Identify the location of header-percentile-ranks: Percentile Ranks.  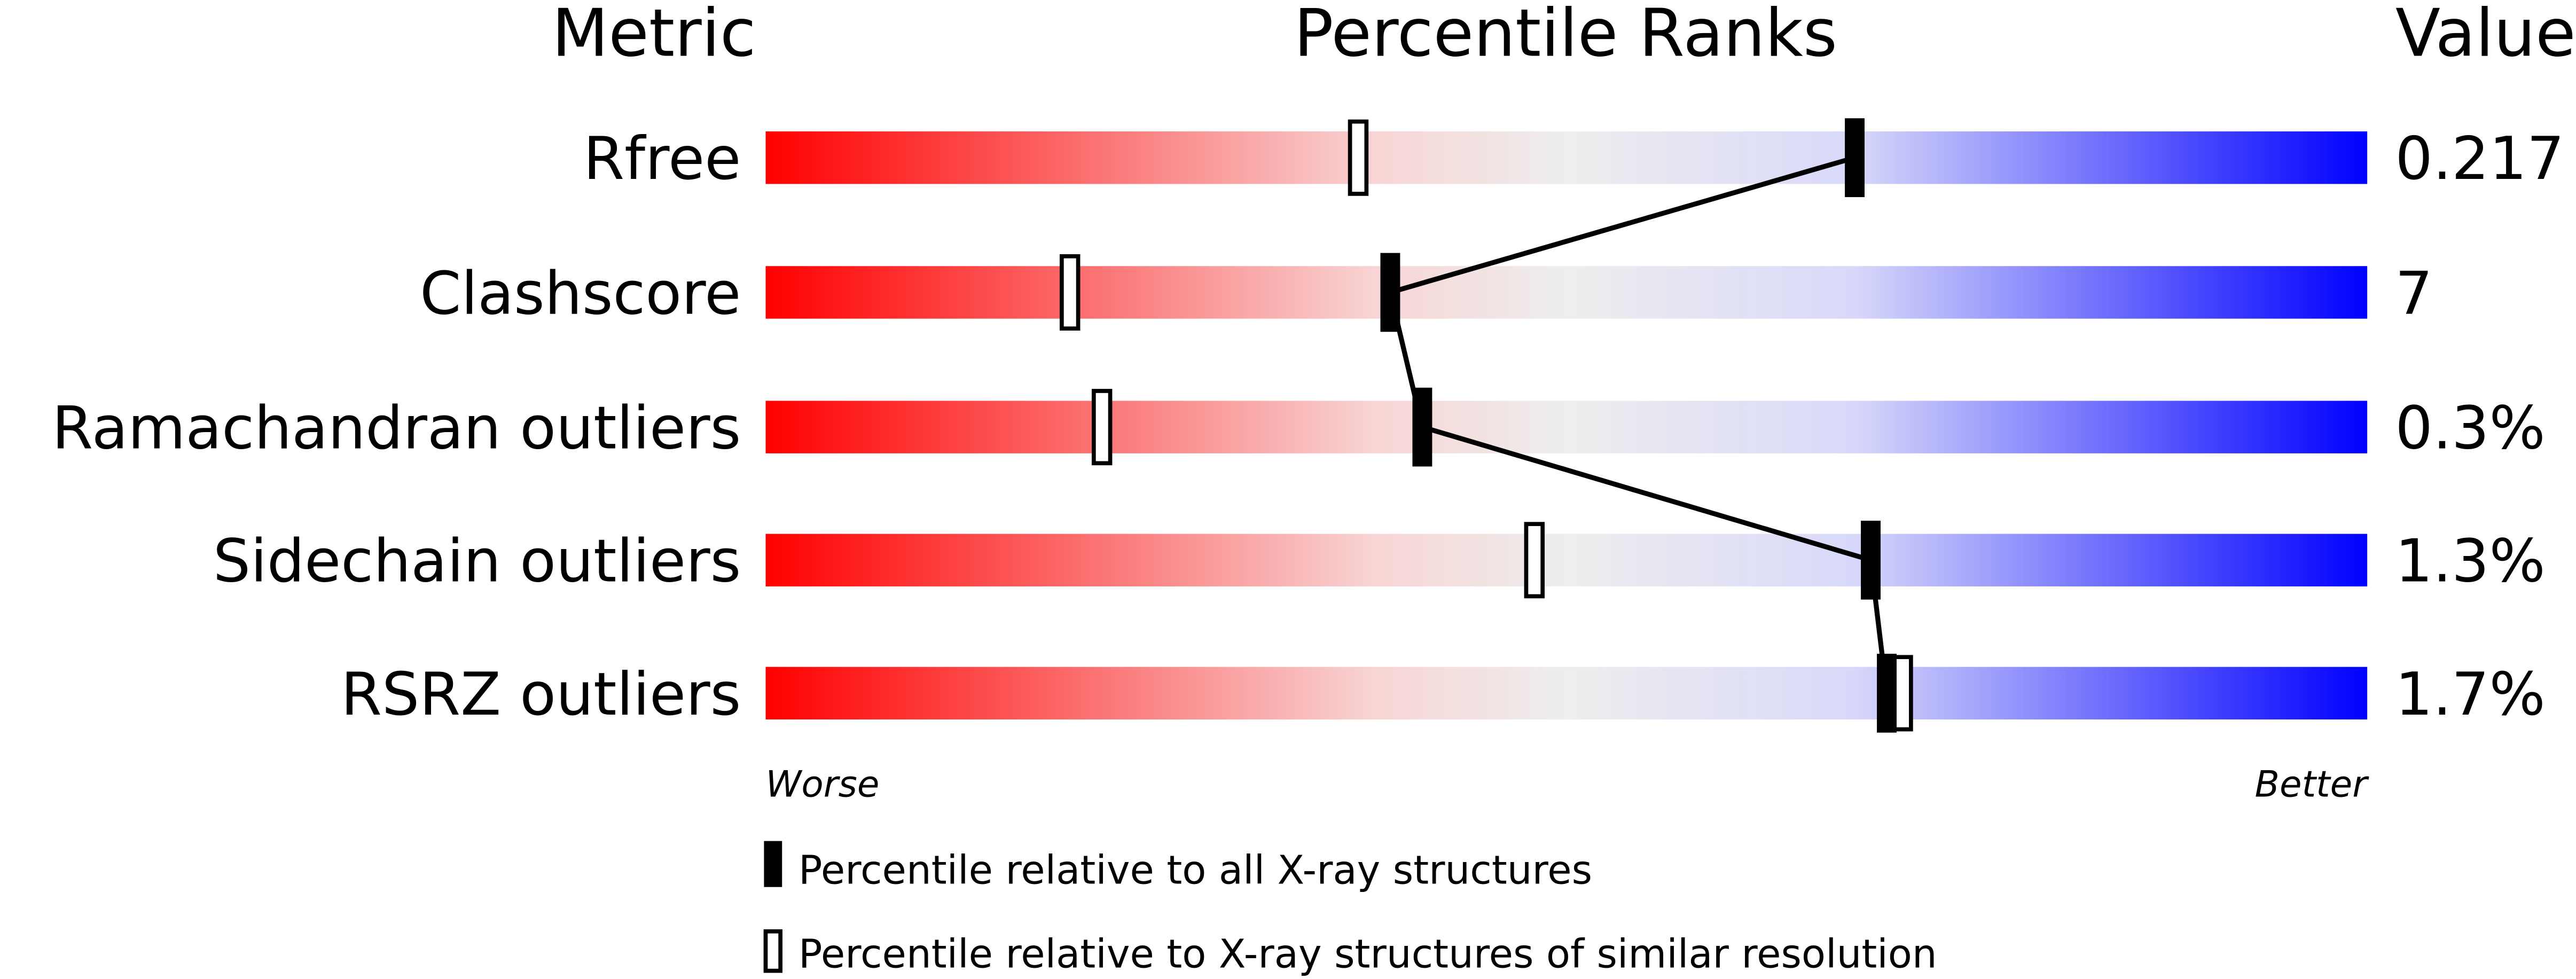
(1565, 36).